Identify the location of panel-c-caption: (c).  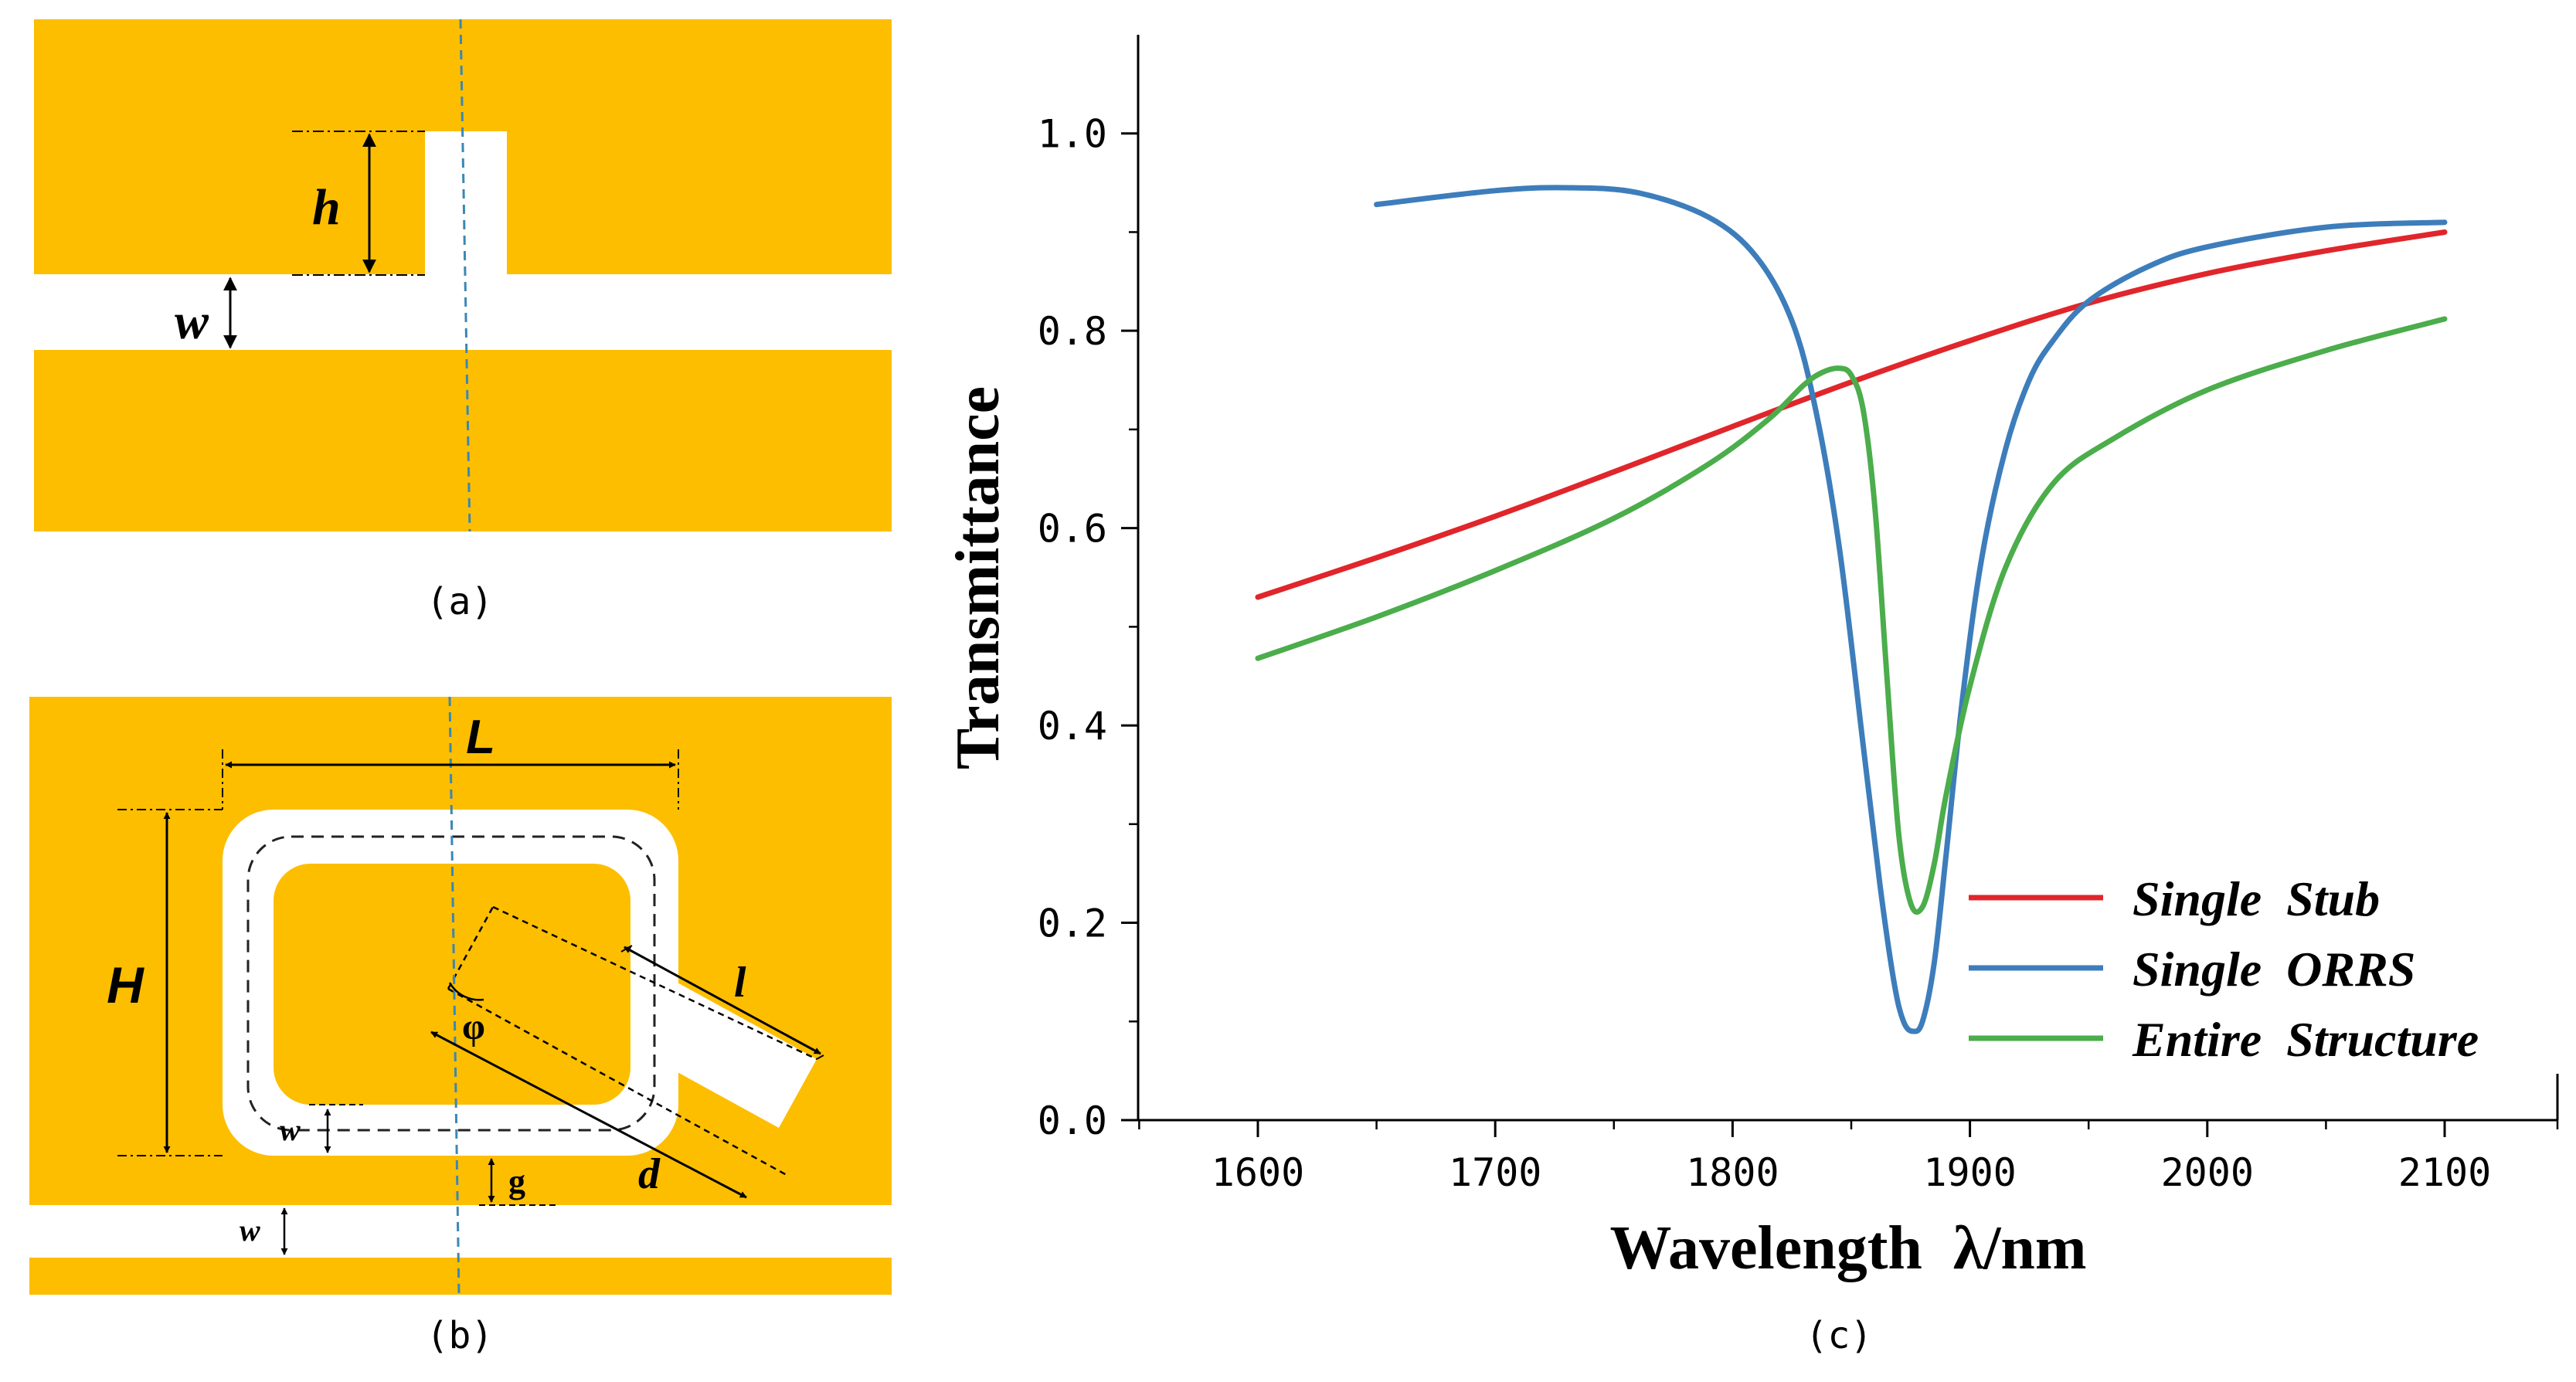
(1839, 1335).